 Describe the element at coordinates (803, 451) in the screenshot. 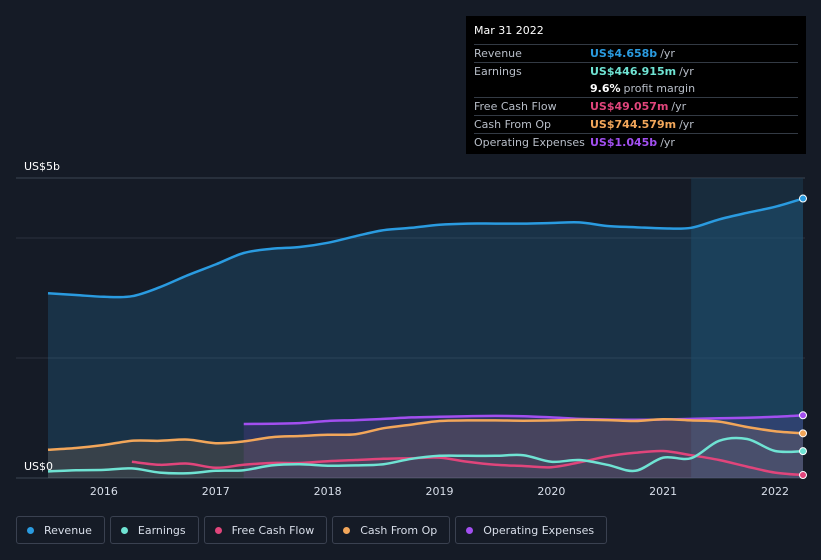

I see `earnings-end-marker` at that location.